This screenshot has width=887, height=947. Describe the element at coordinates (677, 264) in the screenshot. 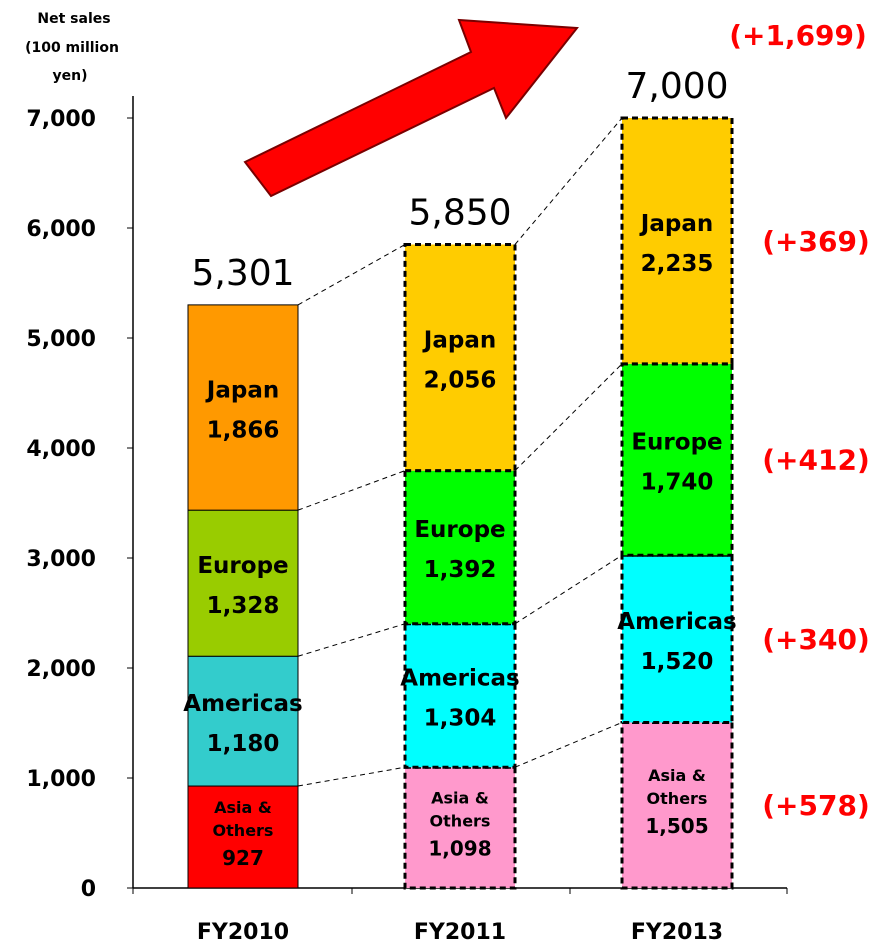

I see `segment-value-japan-fy2013: 2,235` at that location.